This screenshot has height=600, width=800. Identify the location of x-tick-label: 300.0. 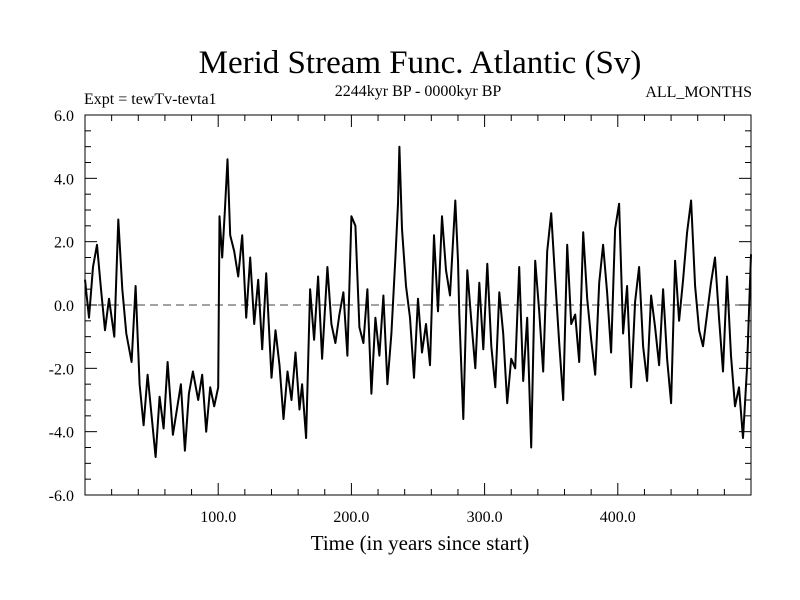
(485, 517).